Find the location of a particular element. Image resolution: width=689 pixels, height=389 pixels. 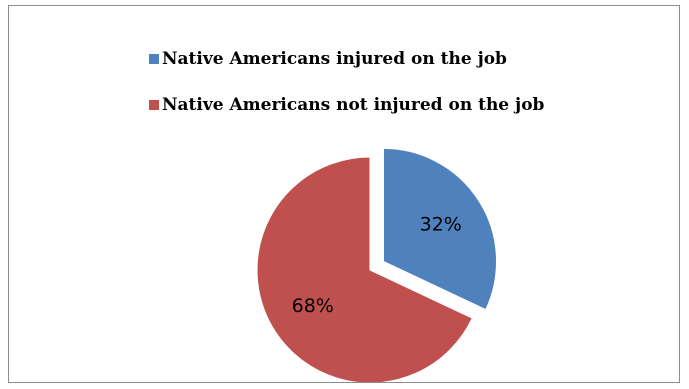

legend-swatch-not-injured is located at coordinates (154, 105).